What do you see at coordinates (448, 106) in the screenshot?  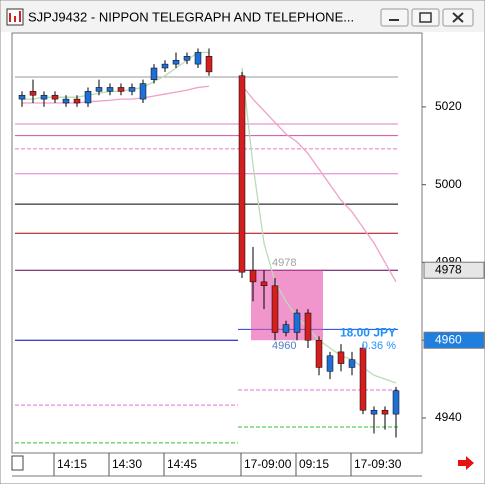 I see `y-tick-label: 5020` at bounding box center [448, 106].